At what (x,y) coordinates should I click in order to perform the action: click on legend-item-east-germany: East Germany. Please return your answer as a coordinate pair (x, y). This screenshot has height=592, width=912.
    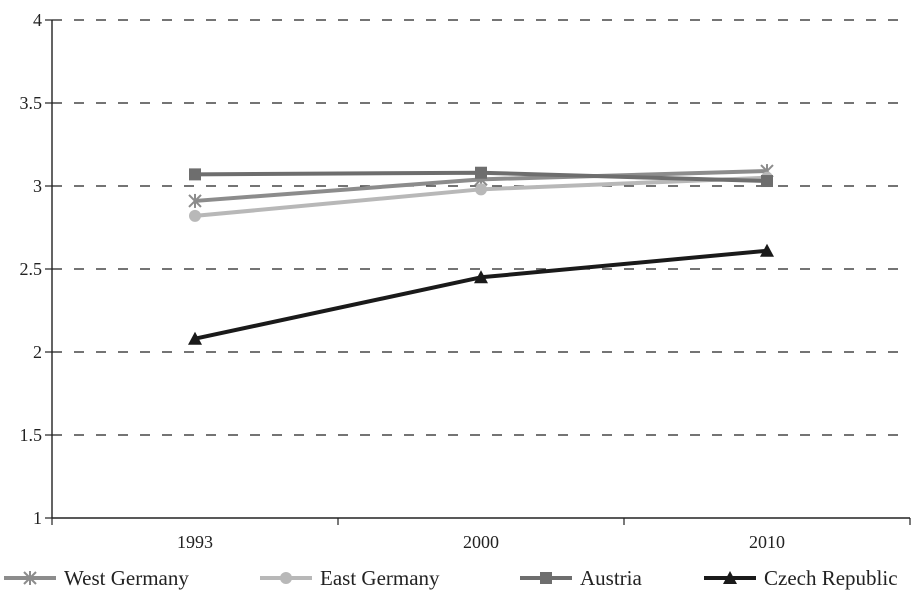
    Looking at the image, I should click on (349, 578).